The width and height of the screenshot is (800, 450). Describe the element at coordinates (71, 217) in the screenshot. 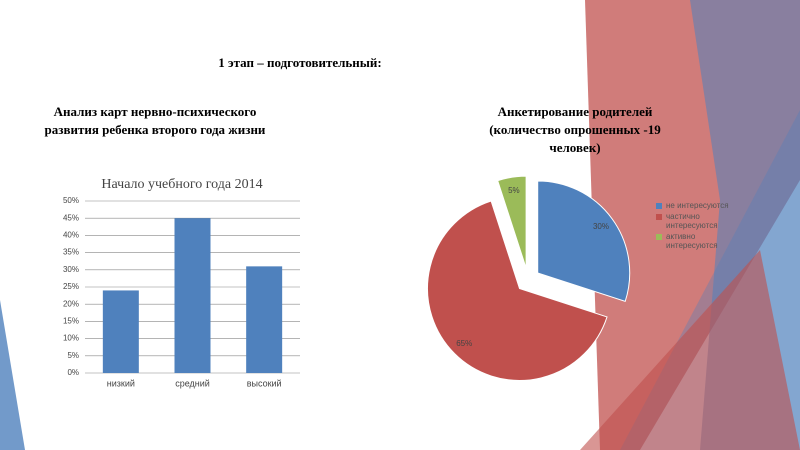

I see `y-tick-label: 45%` at that location.